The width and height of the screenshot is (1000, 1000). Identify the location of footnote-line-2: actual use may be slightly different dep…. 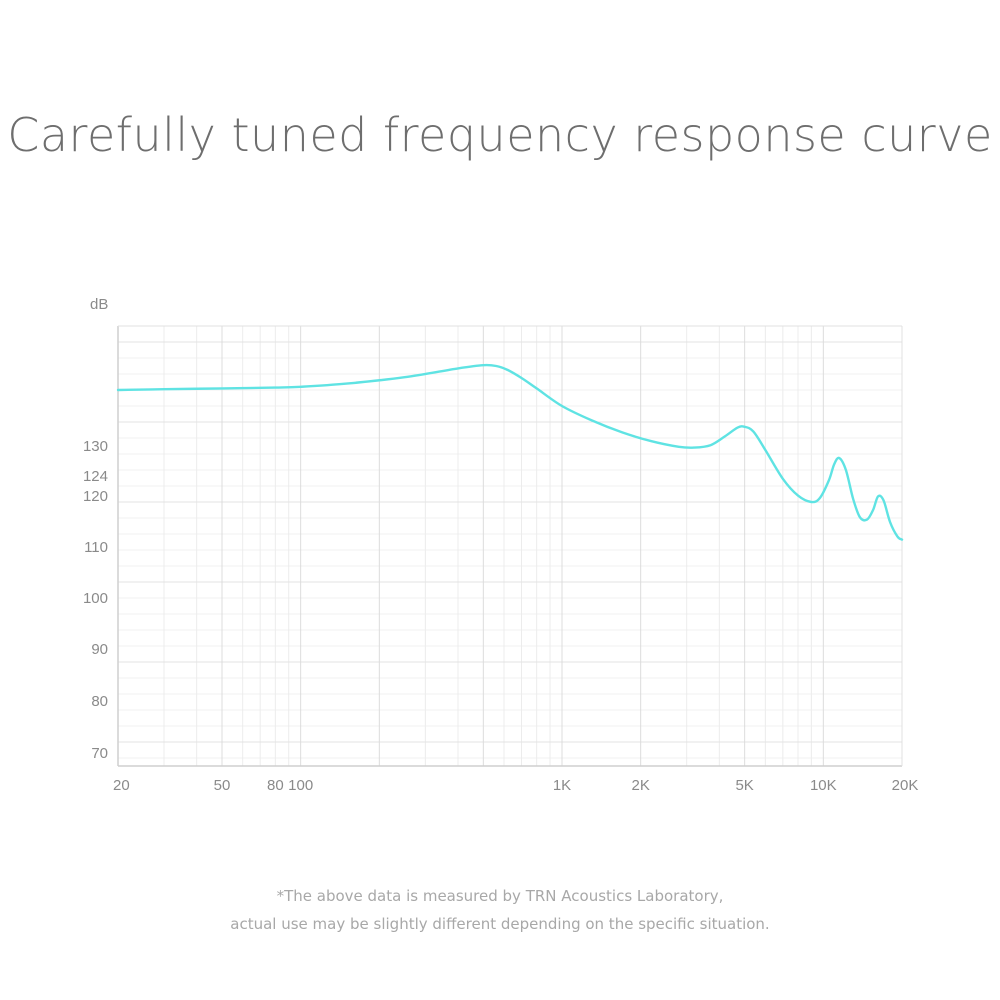
(500, 924).